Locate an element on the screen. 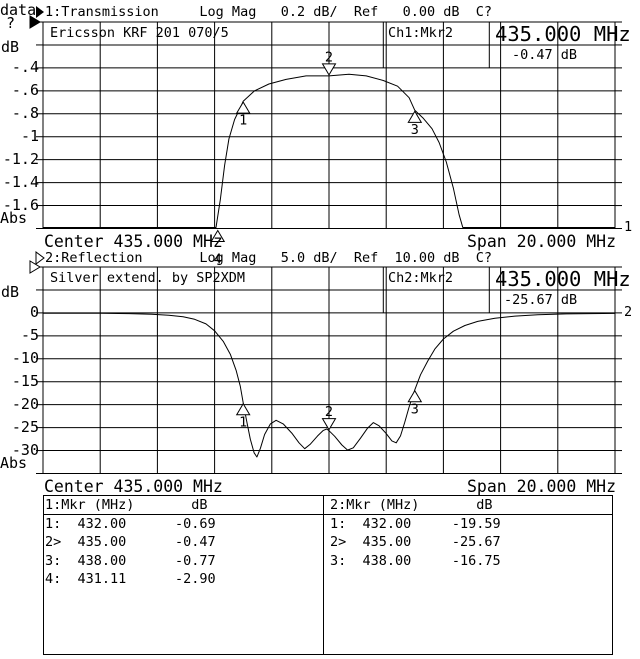  ch2-device-label: Silver extend. by SP2XDM is located at coordinates (148, 278).